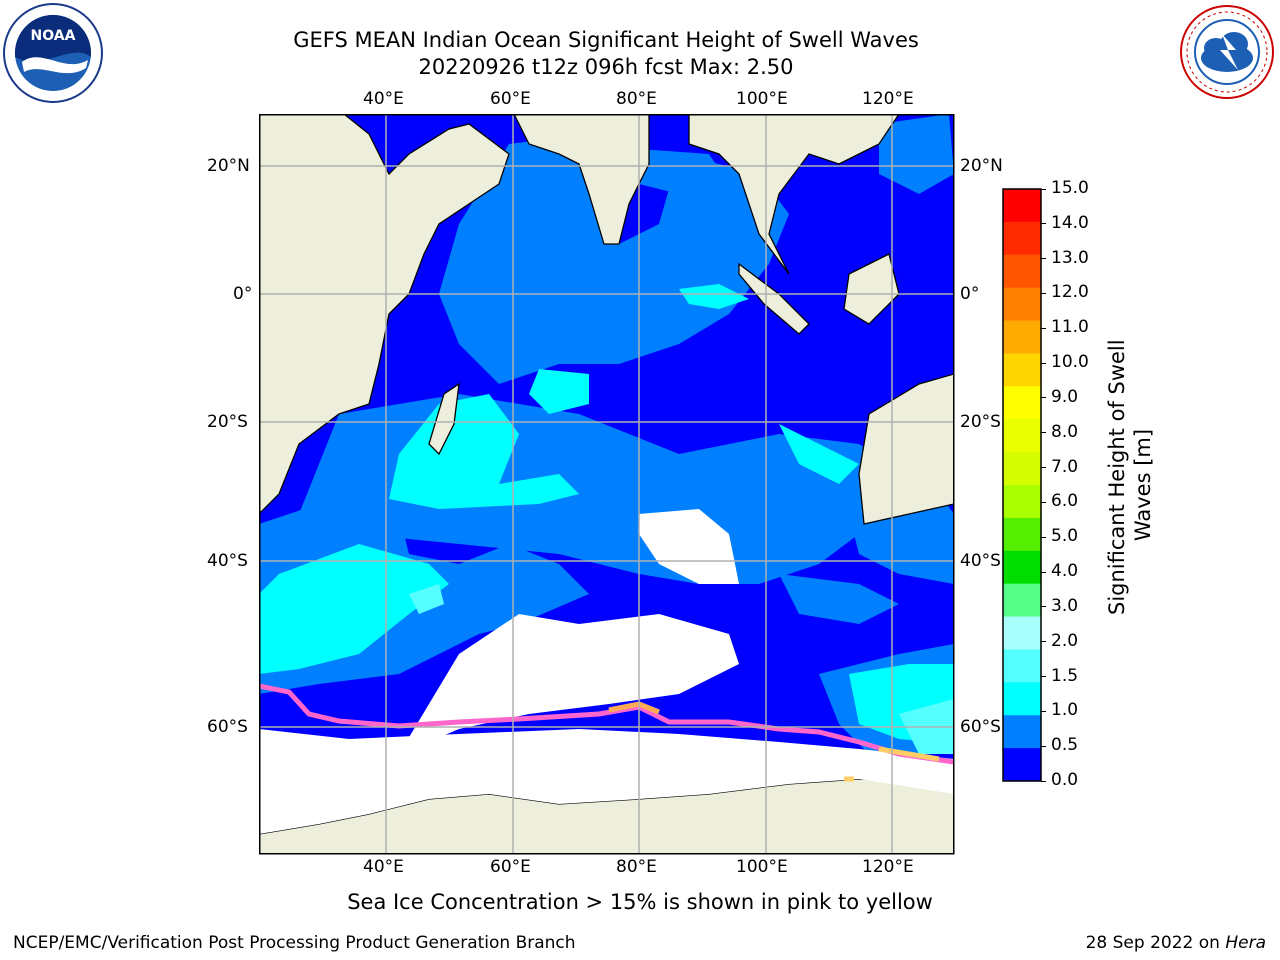 The width and height of the screenshot is (1280, 960). I want to click on lat-tick-right: 60°S, so click(980, 727).